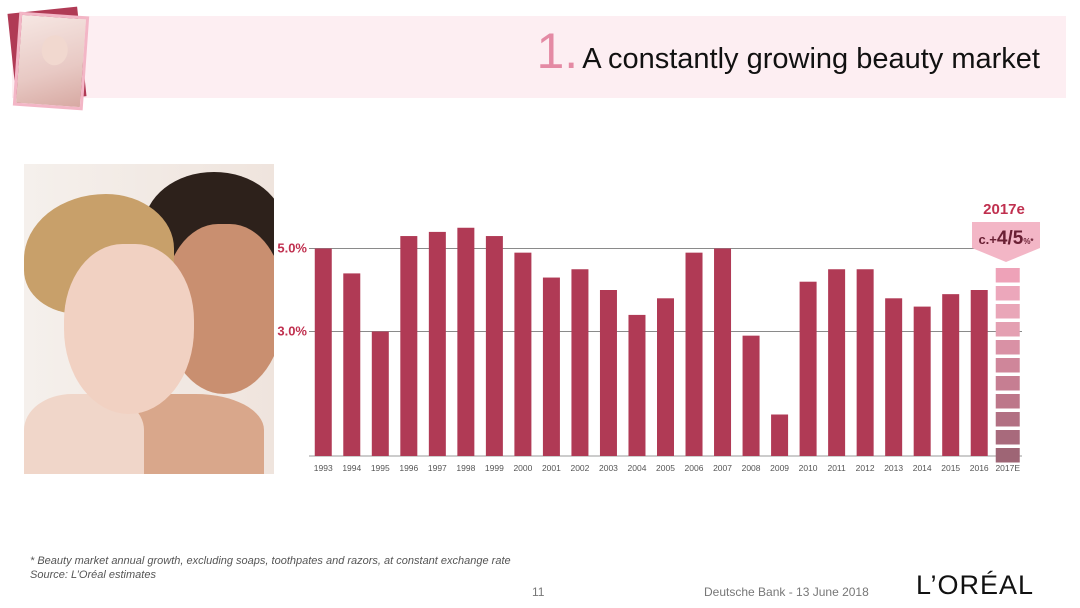 The height and width of the screenshot is (608, 1080). I want to click on bar-1995, so click(380, 393).